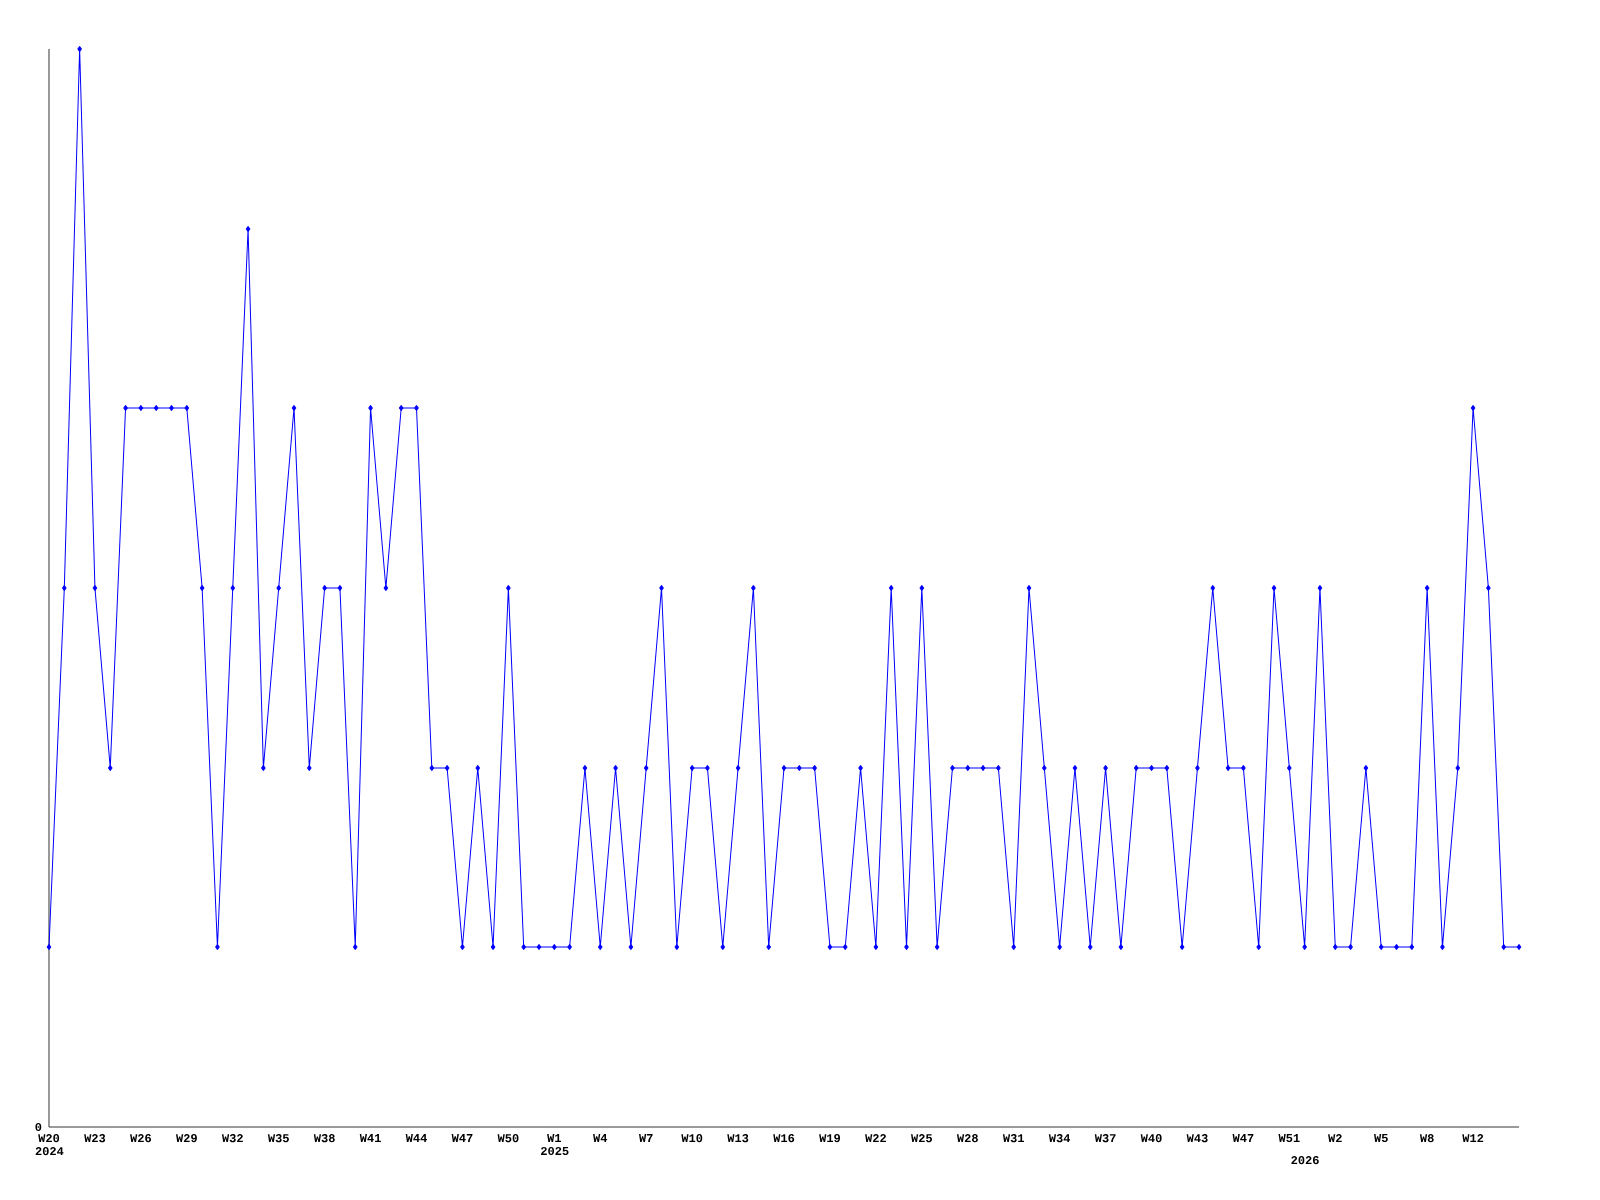 The image size is (1600, 1200). Describe the element at coordinates (967, 1138) in the screenshot. I see `x-tick-label: W28` at that location.